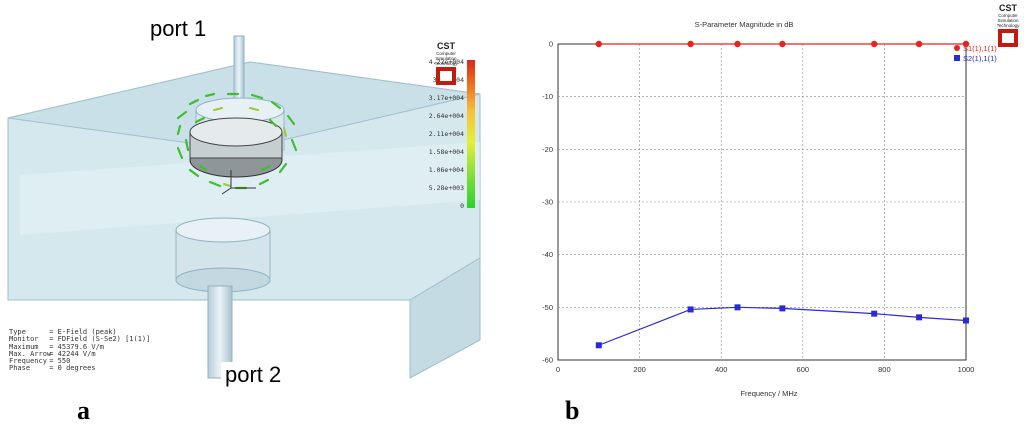  Describe the element at coordinates (980, 58) in the screenshot. I see `legend-label: S2(1),1(1)` at that location.